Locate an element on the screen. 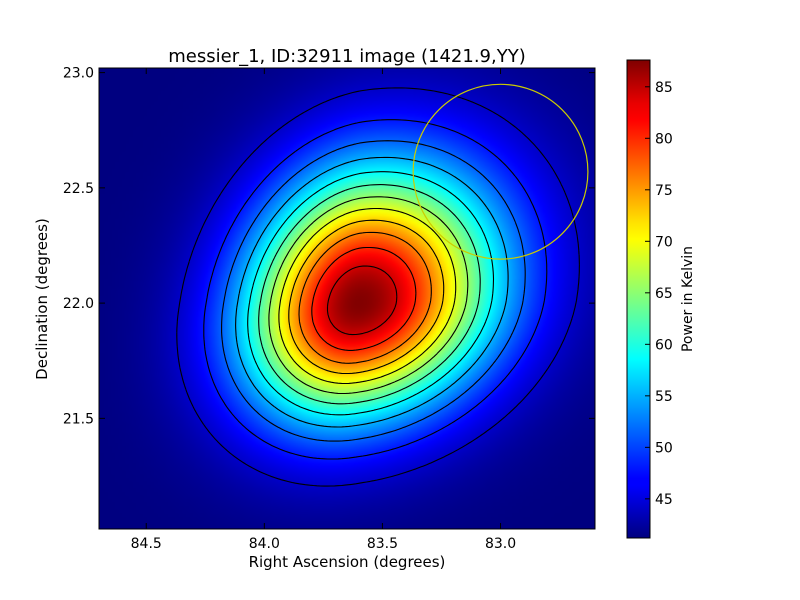  colorbar-ticks: 45 50 55 60 65 70 75 80 85 is located at coordinates (659, 294).